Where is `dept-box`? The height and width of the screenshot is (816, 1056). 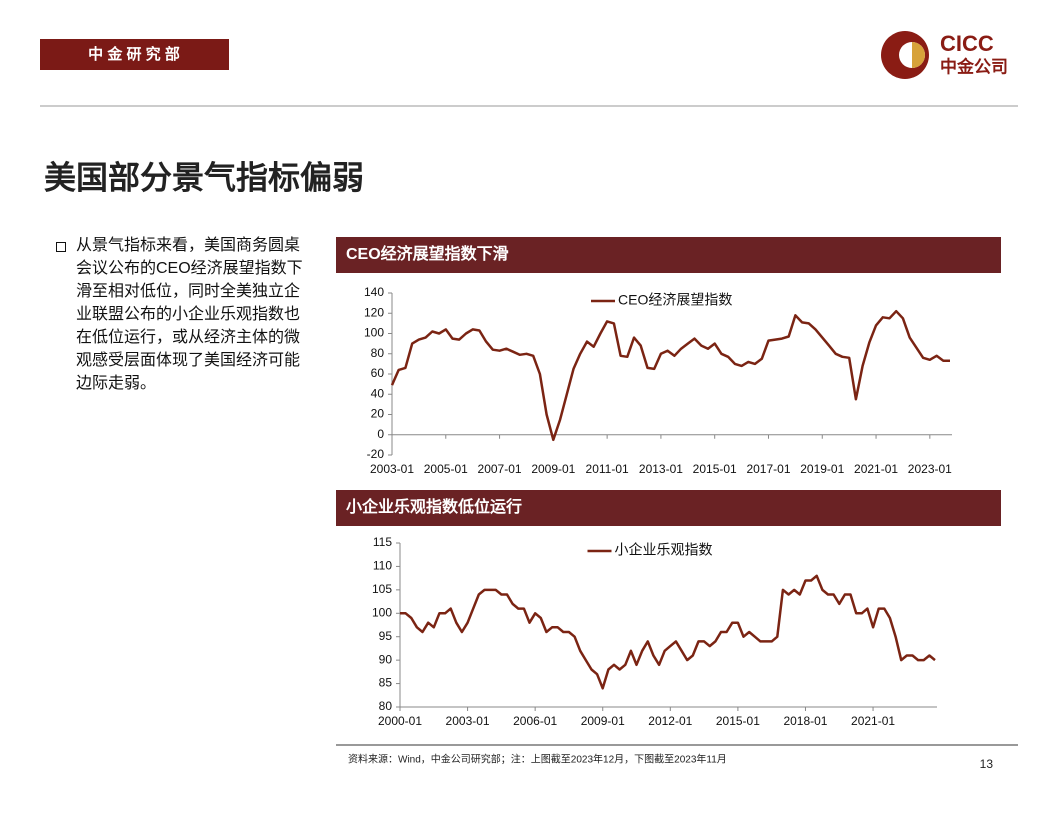
dept-box is located at coordinates (134, 54).